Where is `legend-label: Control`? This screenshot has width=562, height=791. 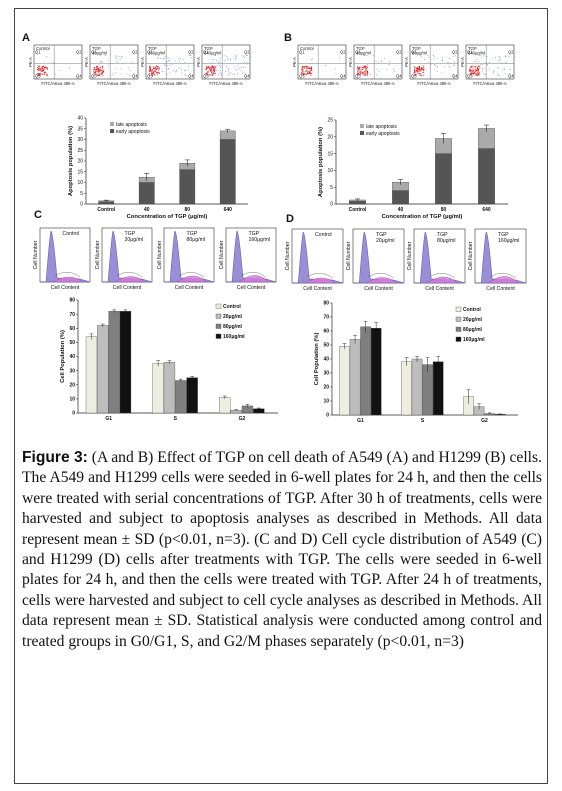
legend-label: Control is located at coordinates (232, 307).